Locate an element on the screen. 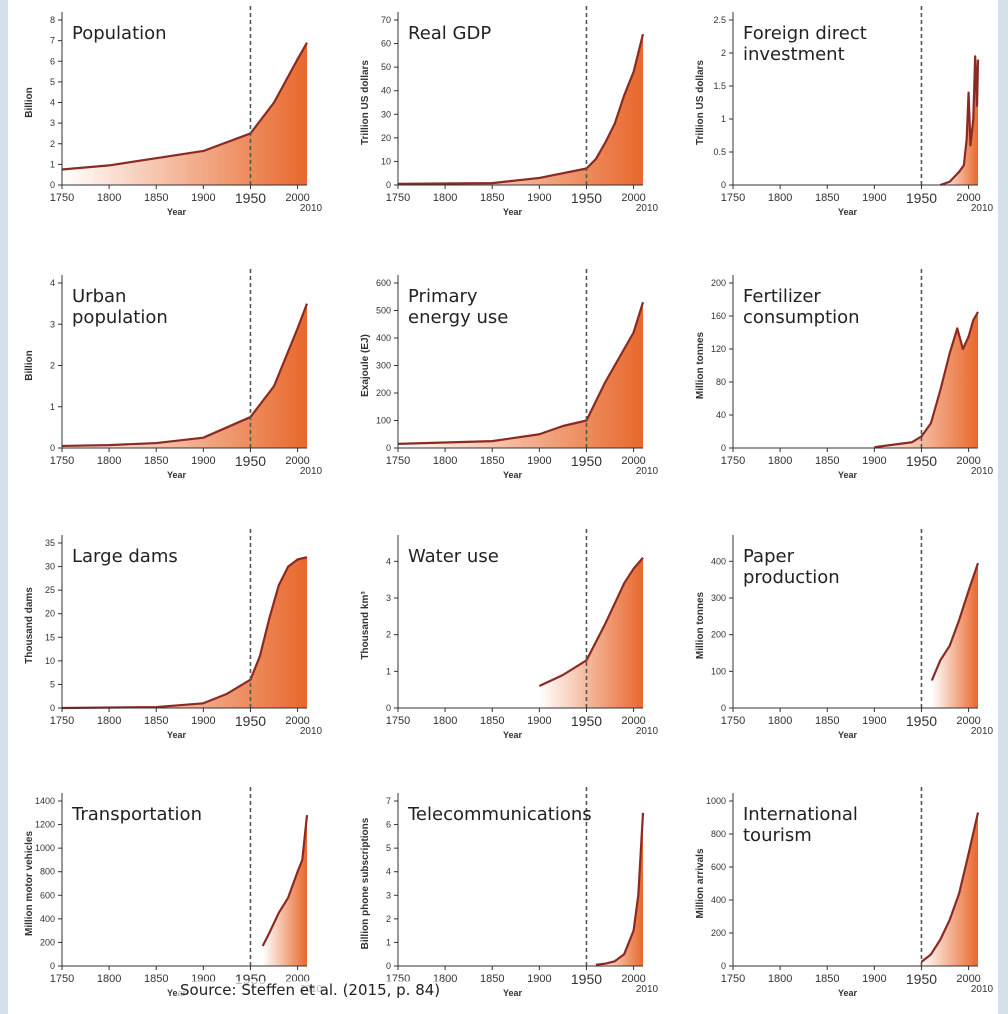 This screenshot has width=1008, height=1014. y-tick-label: 6 is located at coordinates (388, 825).